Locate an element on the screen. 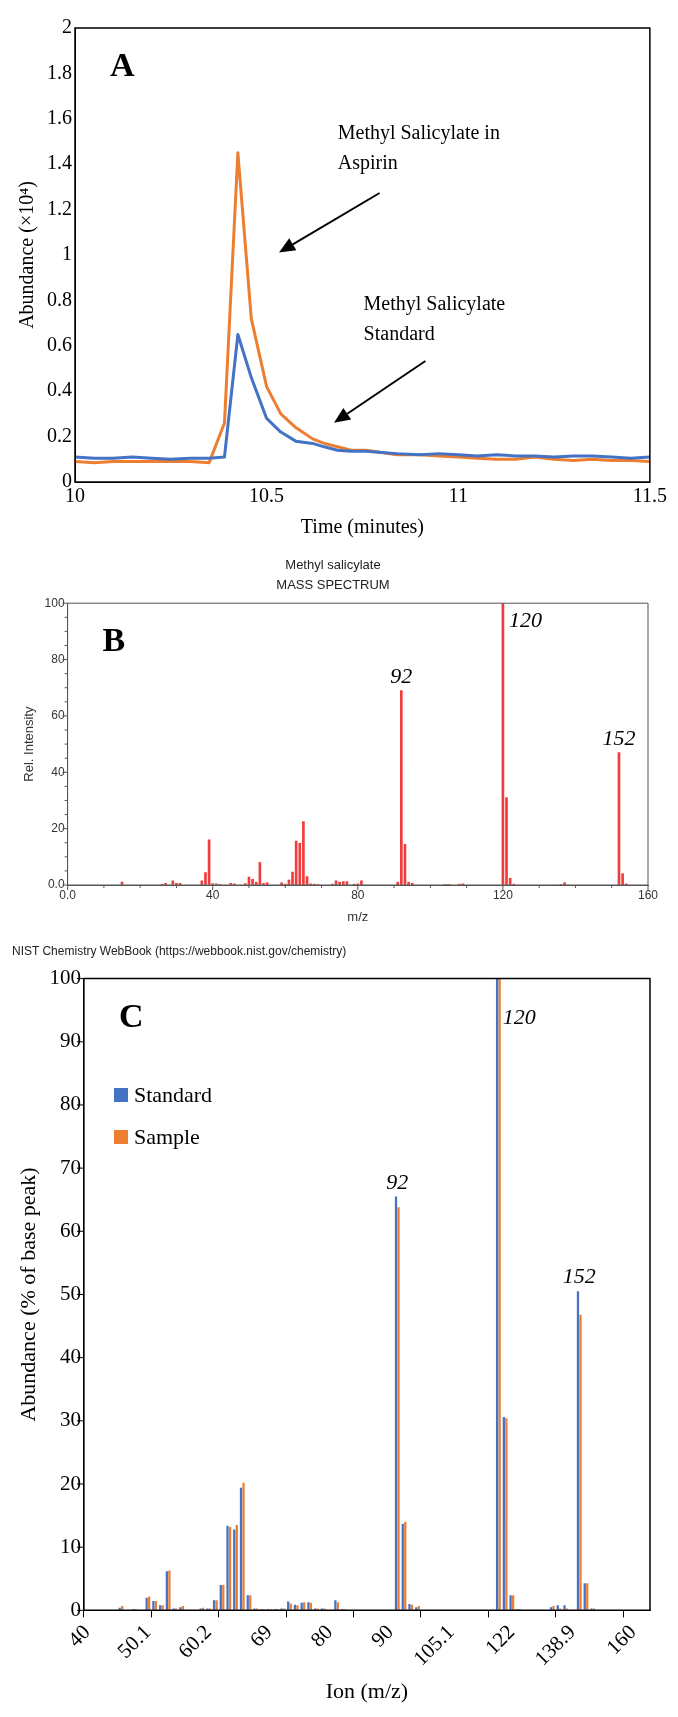 The height and width of the screenshot is (1717, 678). y-tick-label: 50 is located at coordinates (70, 1293).